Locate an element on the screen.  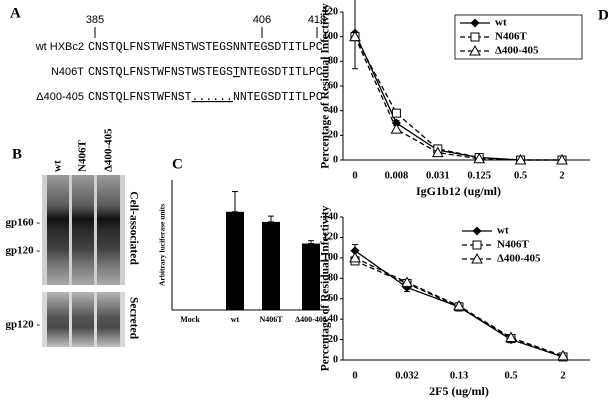
lane-label: N406T is located at coordinates (83, 156).